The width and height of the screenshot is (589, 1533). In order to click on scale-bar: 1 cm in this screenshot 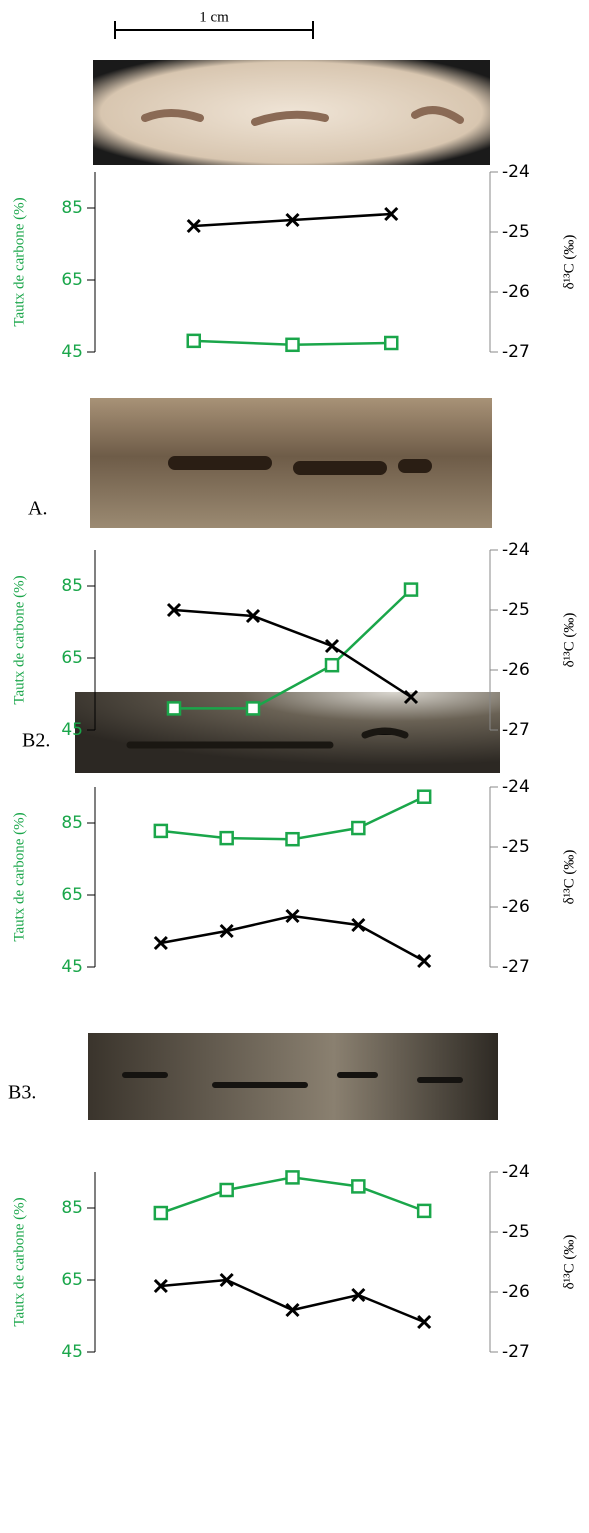, I will do `click(214, 24)`.